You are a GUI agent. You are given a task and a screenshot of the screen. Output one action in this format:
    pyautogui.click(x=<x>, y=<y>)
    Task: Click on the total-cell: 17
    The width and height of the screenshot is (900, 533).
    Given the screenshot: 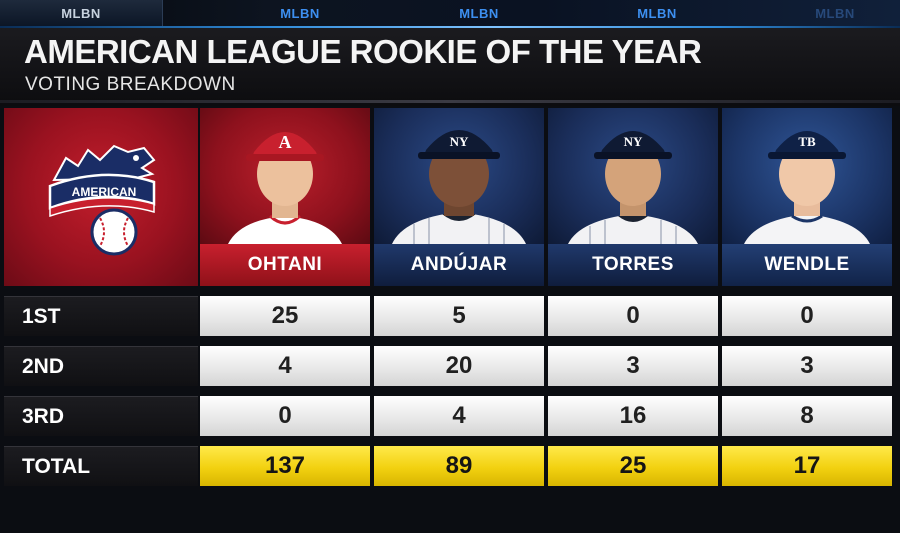 What is the action you would take?
    pyautogui.click(x=807, y=466)
    